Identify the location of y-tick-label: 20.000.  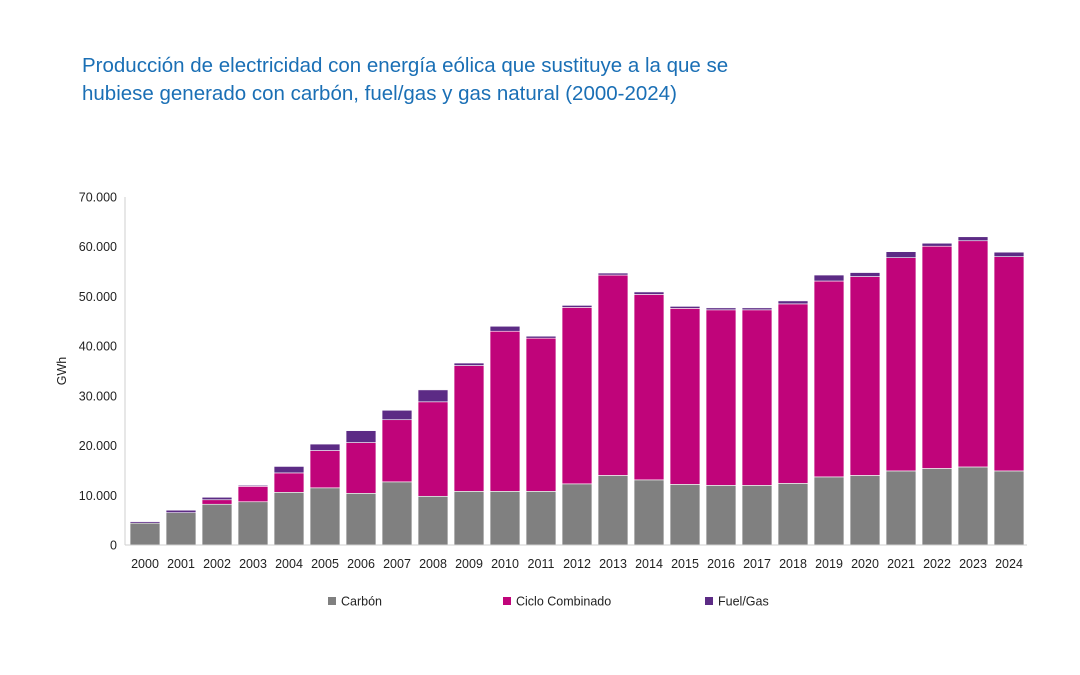
(98, 446).